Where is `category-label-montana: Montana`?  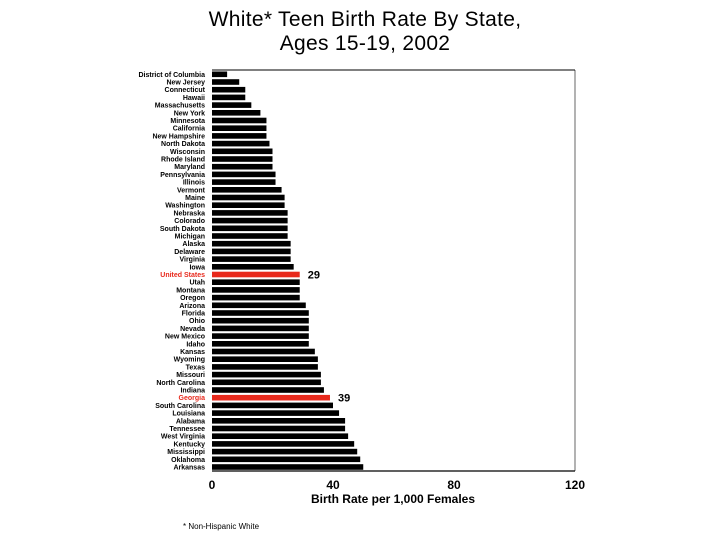
category-label-montana: Montana is located at coordinates (190, 290).